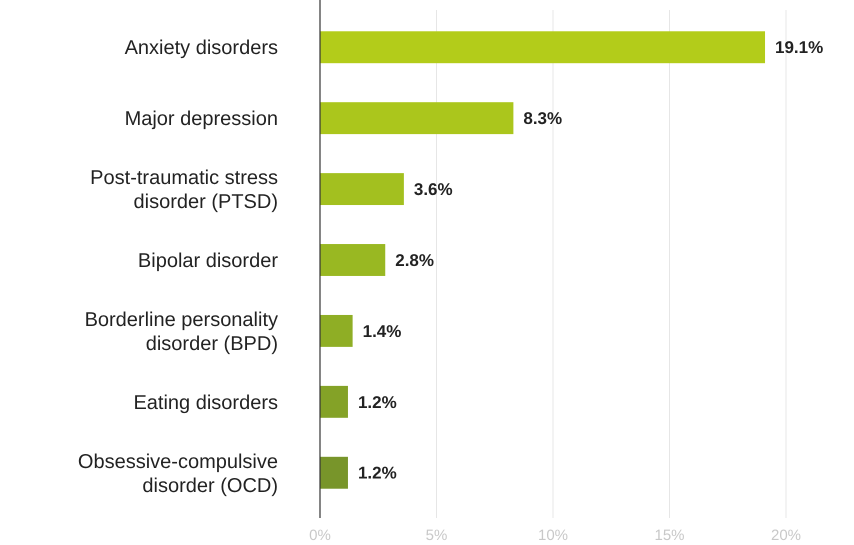 This screenshot has height=545, width=854. What do you see at coordinates (184, 190) in the screenshot?
I see `y-tick-label: Post-traumatic stress disorder (PTSD)` at bounding box center [184, 190].